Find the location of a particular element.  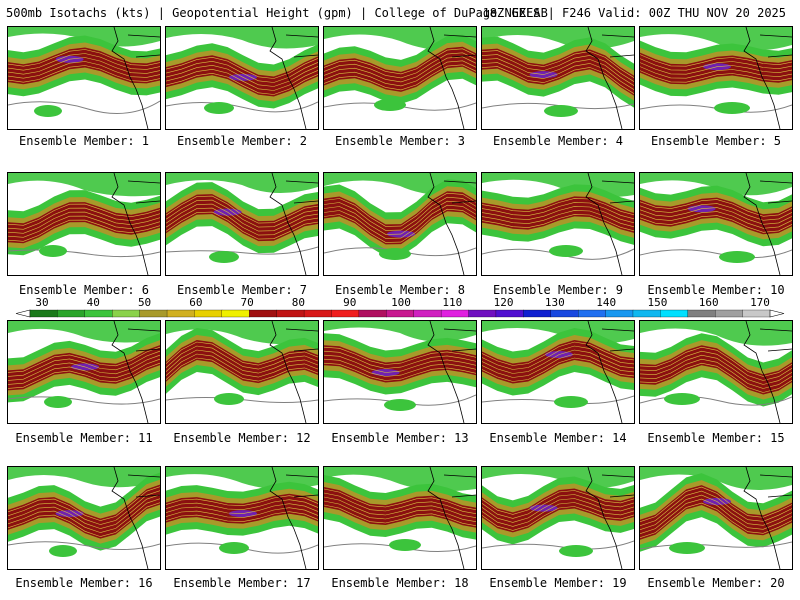

ensemble-member-label: Ensemble Member: 10 is located at coordinates (716, 290).